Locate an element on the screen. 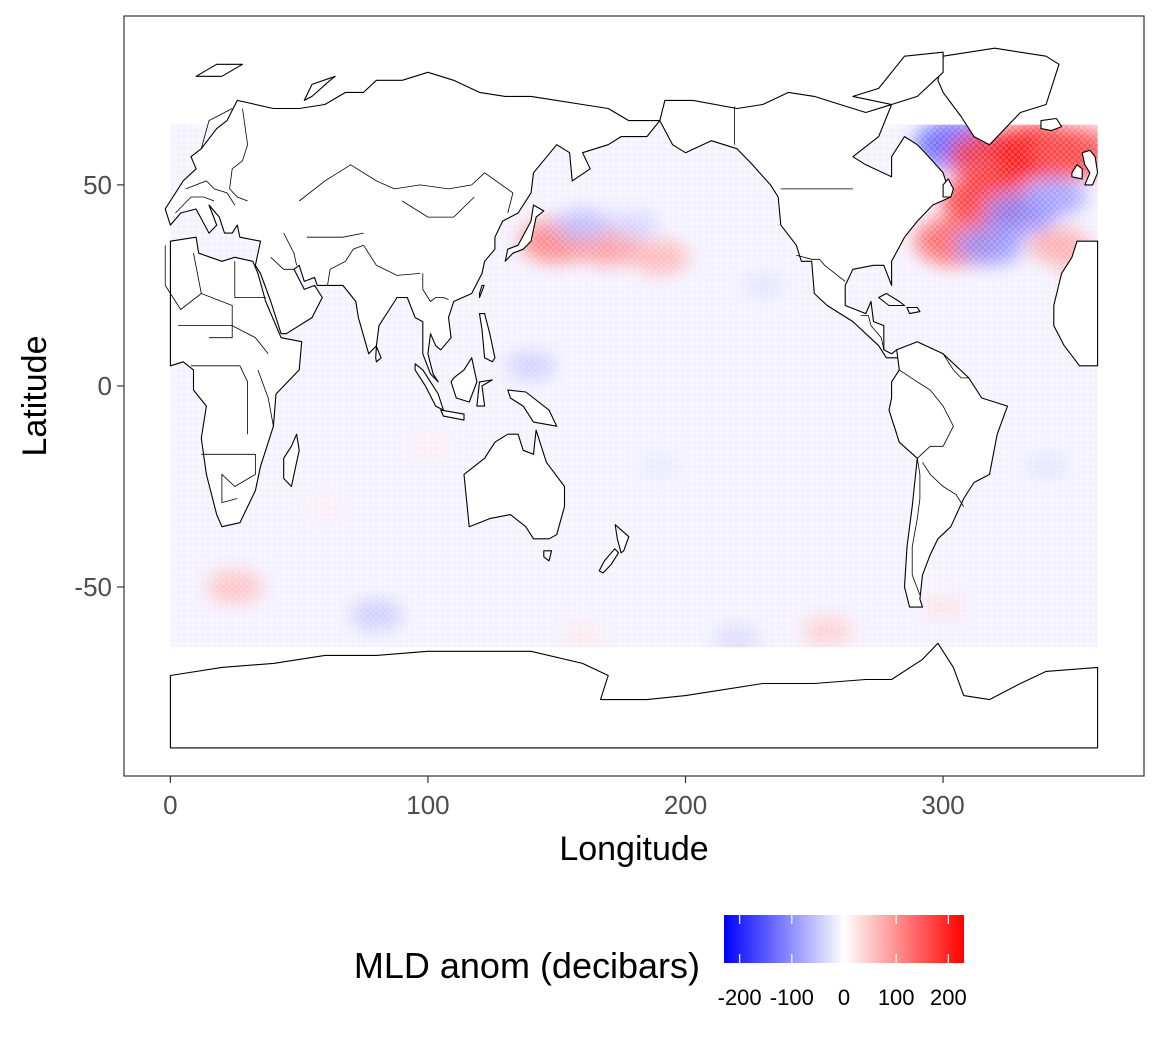 The height and width of the screenshot is (1040, 1160). land-sumatra is located at coordinates (429, 387).